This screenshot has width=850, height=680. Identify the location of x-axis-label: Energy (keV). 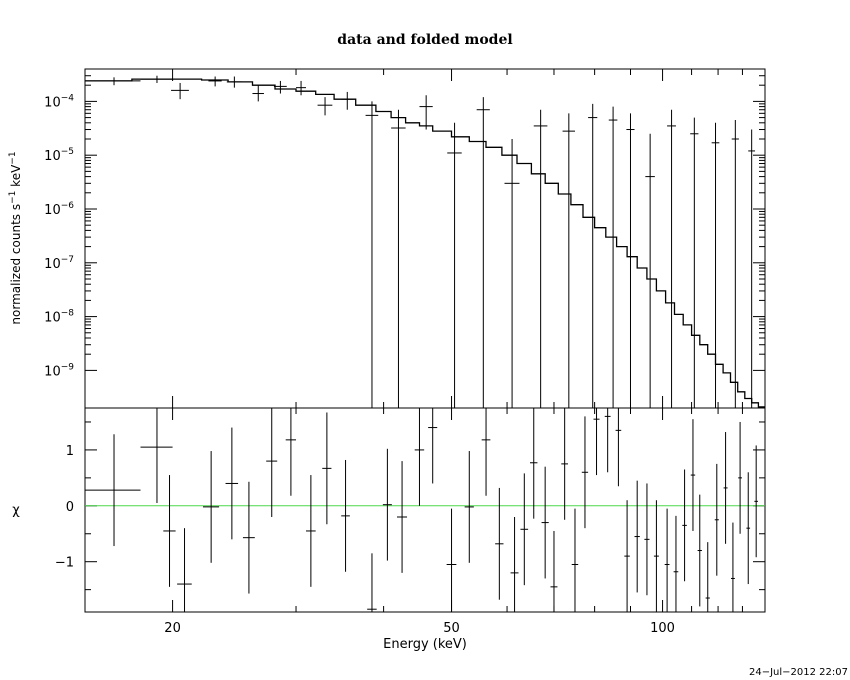
(425, 644).